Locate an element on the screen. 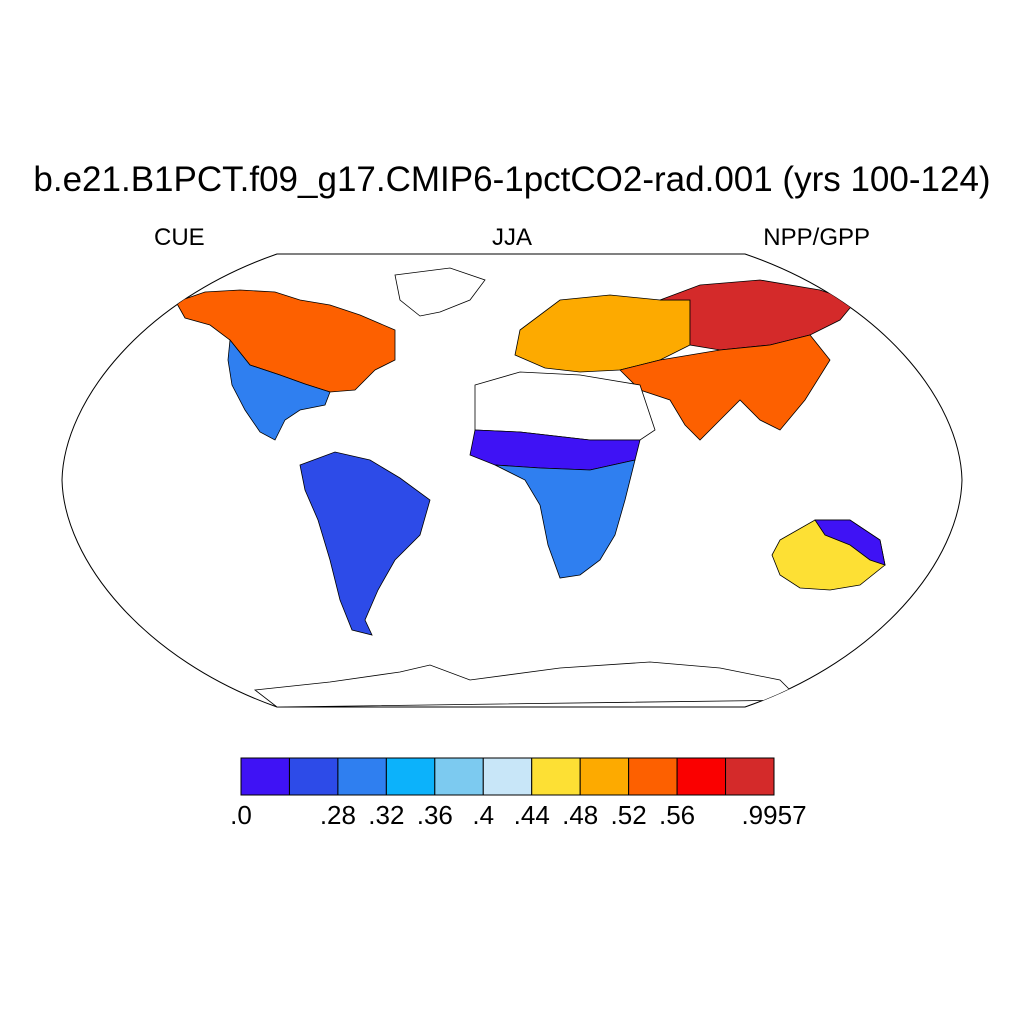 Image resolution: width=1024 pixels, height=1024 pixels. north-america-south is located at coordinates (279, 389).